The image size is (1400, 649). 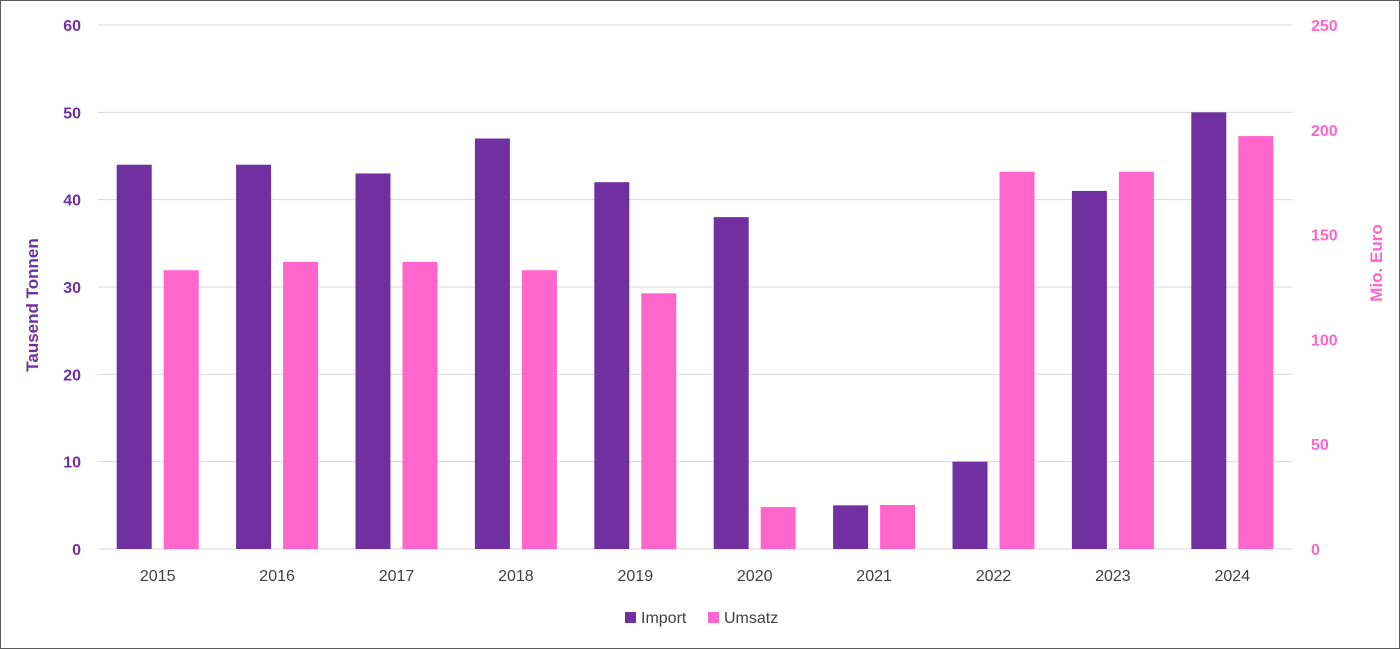 What do you see at coordinates (492, 344) in the screenshot?
I see `bar-import-2018` at bounding box center [492, 344].